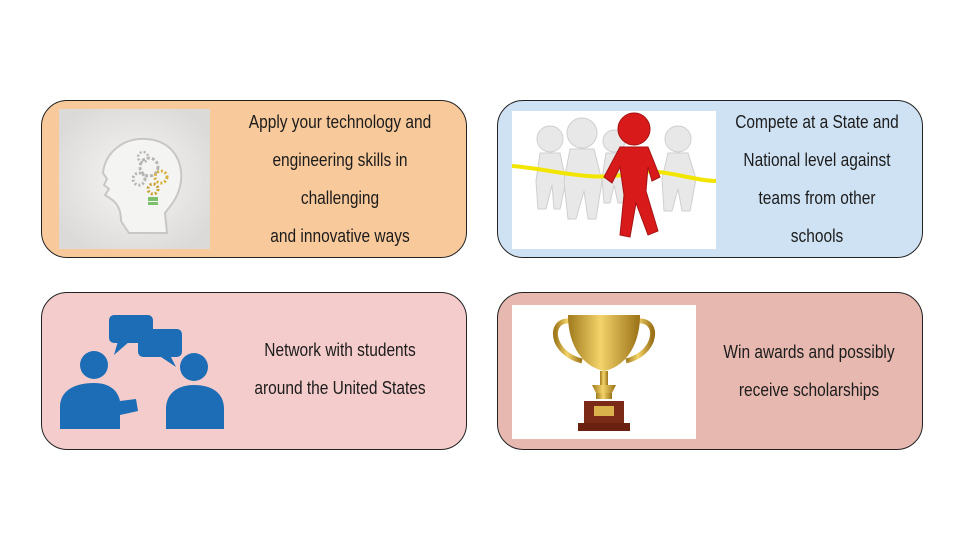 The height and width of the screenshot is (540, 960). Describe the element at coordinates (817, 160) in the screenshot. I see `text-line: National level against` at that location.